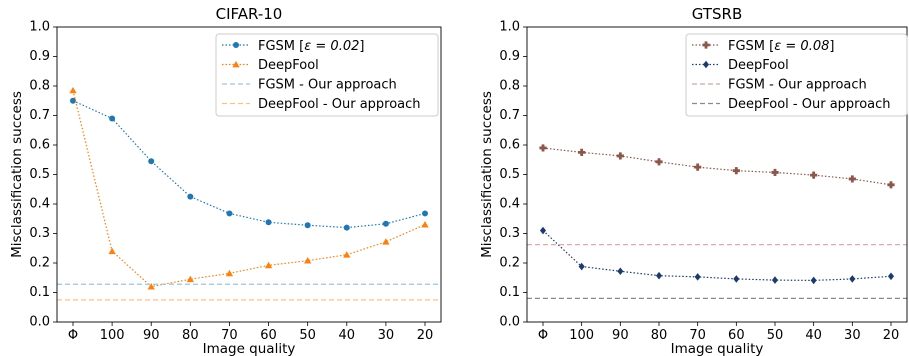 This screenshot has height=356, width=909. Describe the element at coordinates (331, 46) in the screenshot. I see `legend-label-math: ε = 0.02` at that location.